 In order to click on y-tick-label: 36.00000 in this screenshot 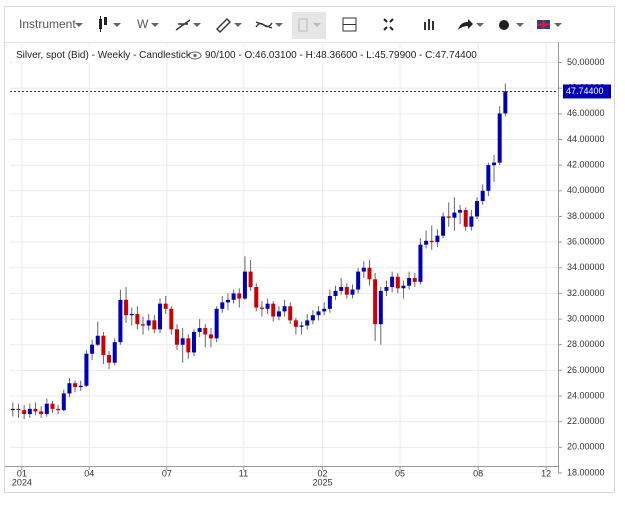, I will do `click(586, 241)`.